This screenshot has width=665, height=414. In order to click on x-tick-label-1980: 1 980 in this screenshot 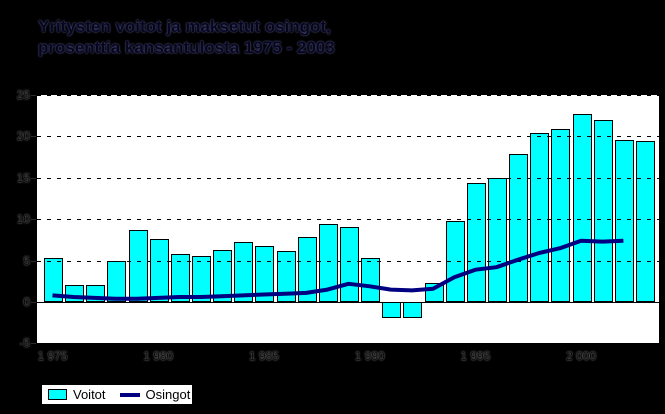, I will do `click(158, 356)`.